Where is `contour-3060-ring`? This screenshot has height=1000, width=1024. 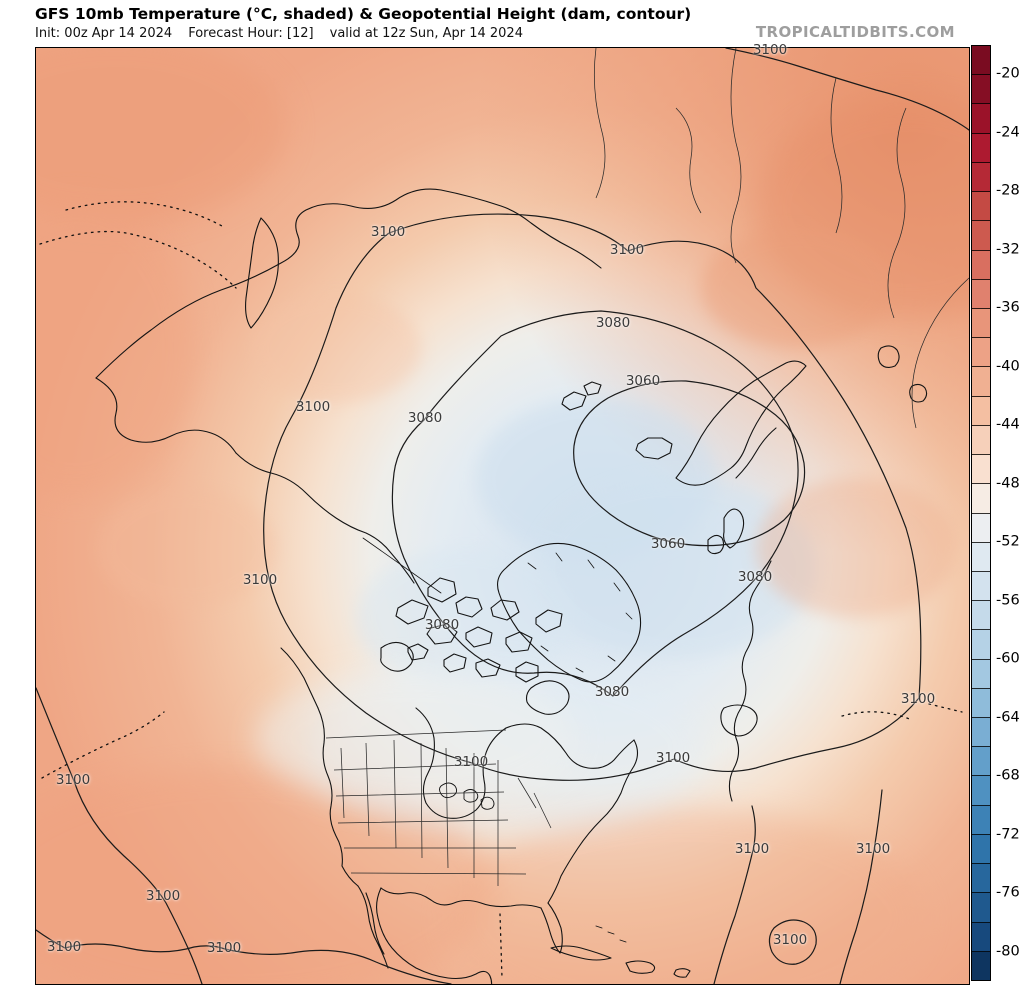 contour-3060-ring is located at coordinates (689, 463).